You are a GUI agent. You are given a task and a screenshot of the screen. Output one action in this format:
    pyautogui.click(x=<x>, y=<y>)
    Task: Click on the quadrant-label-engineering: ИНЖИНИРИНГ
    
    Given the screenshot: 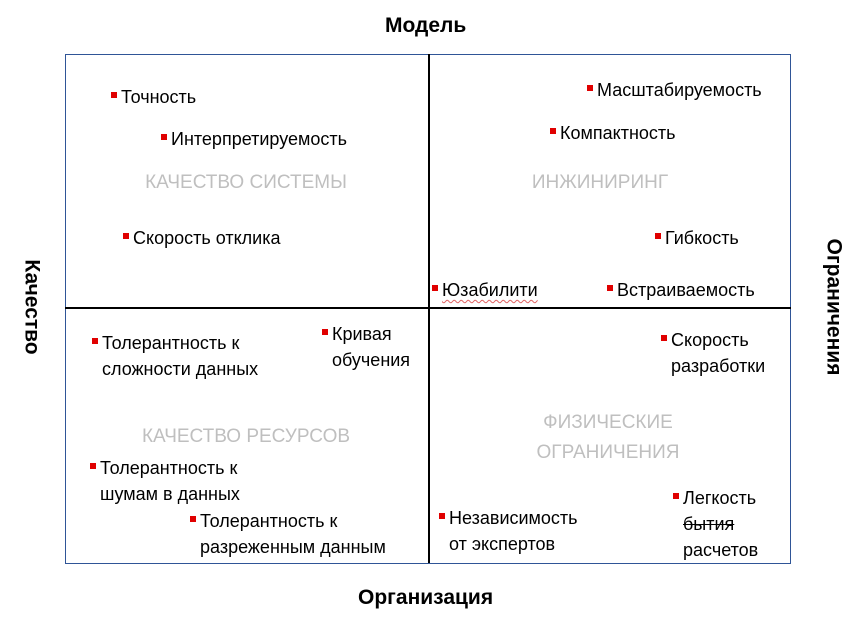 What is the action you would take?
    pyautogui.click(x=600, y=182)
    